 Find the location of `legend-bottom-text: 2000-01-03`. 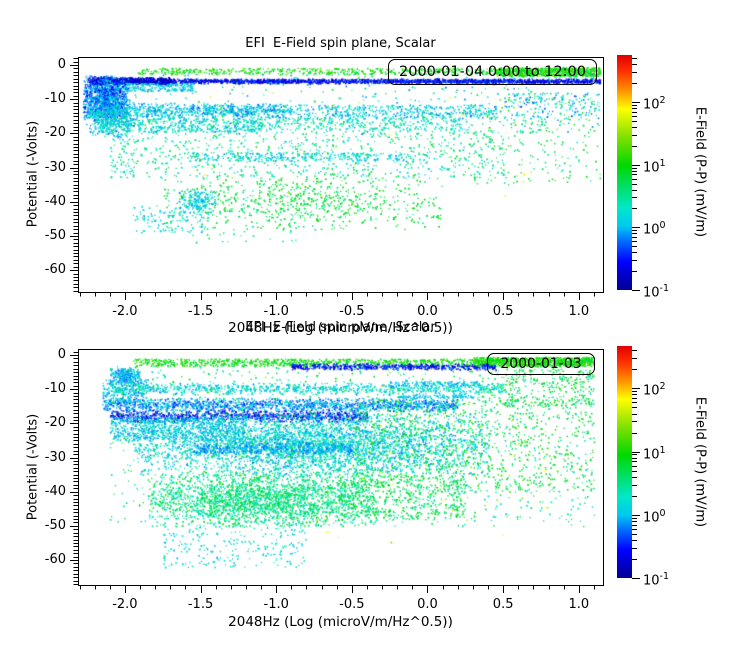

legend-bottom-text: 2000-01-03 is located at coordinates (541, 364).